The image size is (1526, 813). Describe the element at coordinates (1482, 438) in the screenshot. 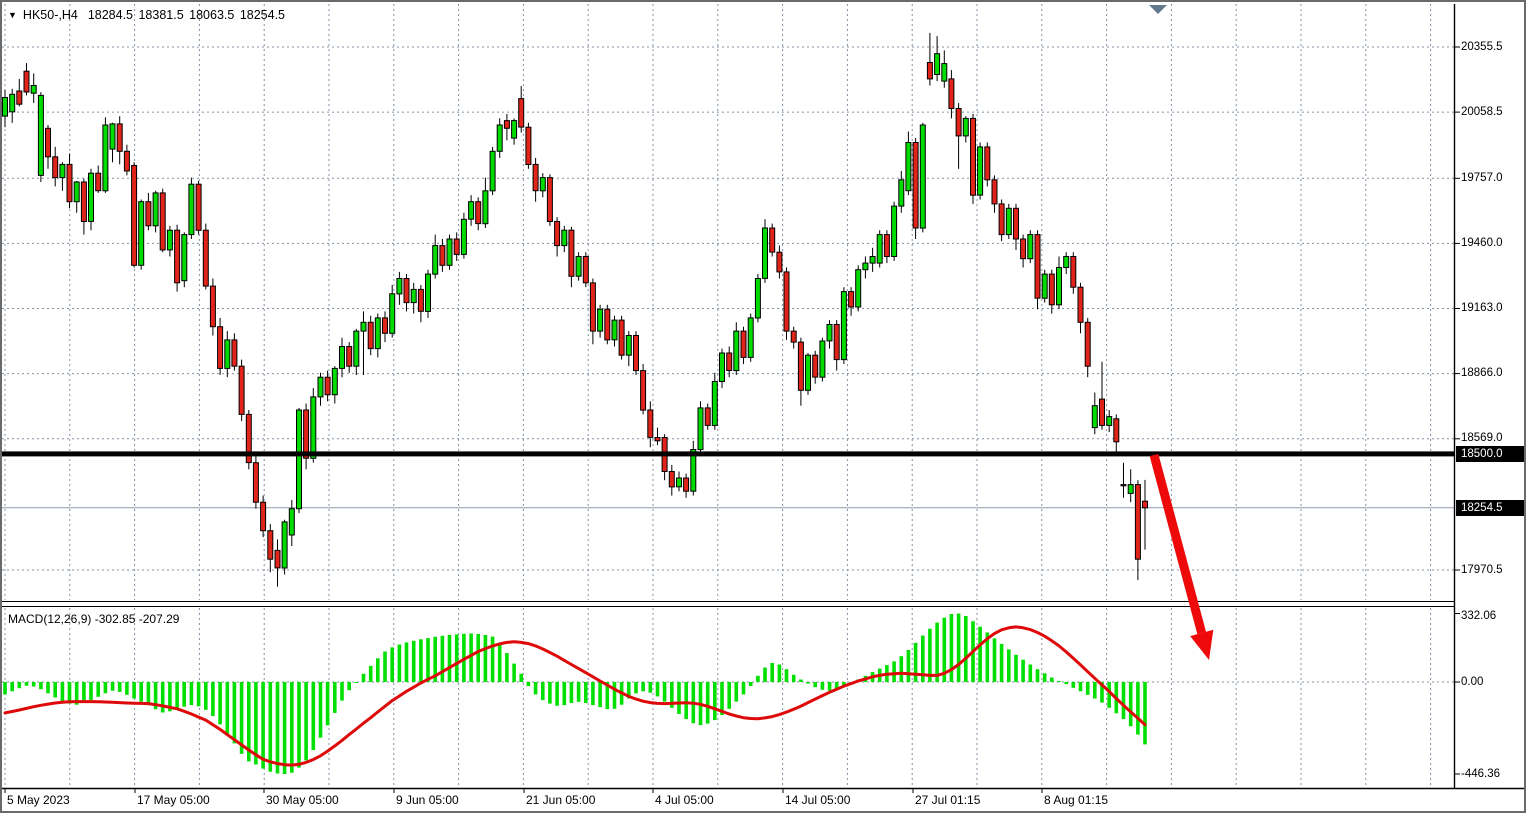

I see `price-tick-label: 18569.0` at that location.